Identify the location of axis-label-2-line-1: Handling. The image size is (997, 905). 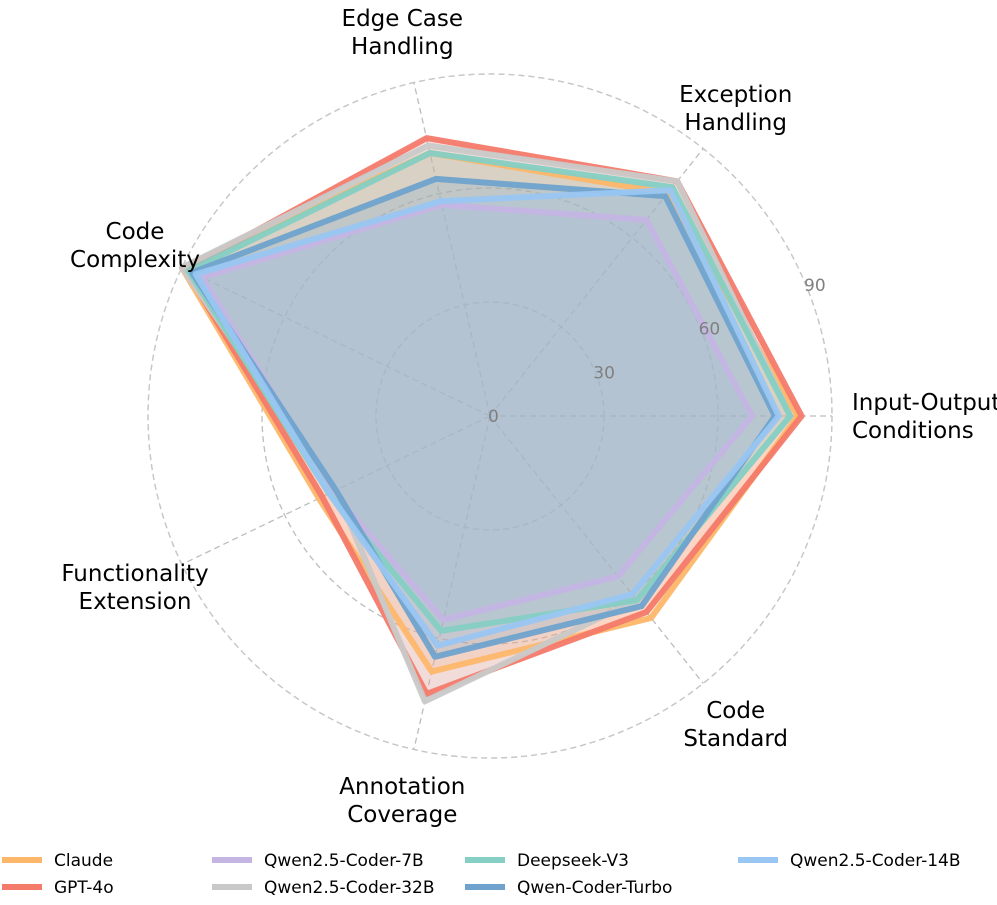
(402, 47).